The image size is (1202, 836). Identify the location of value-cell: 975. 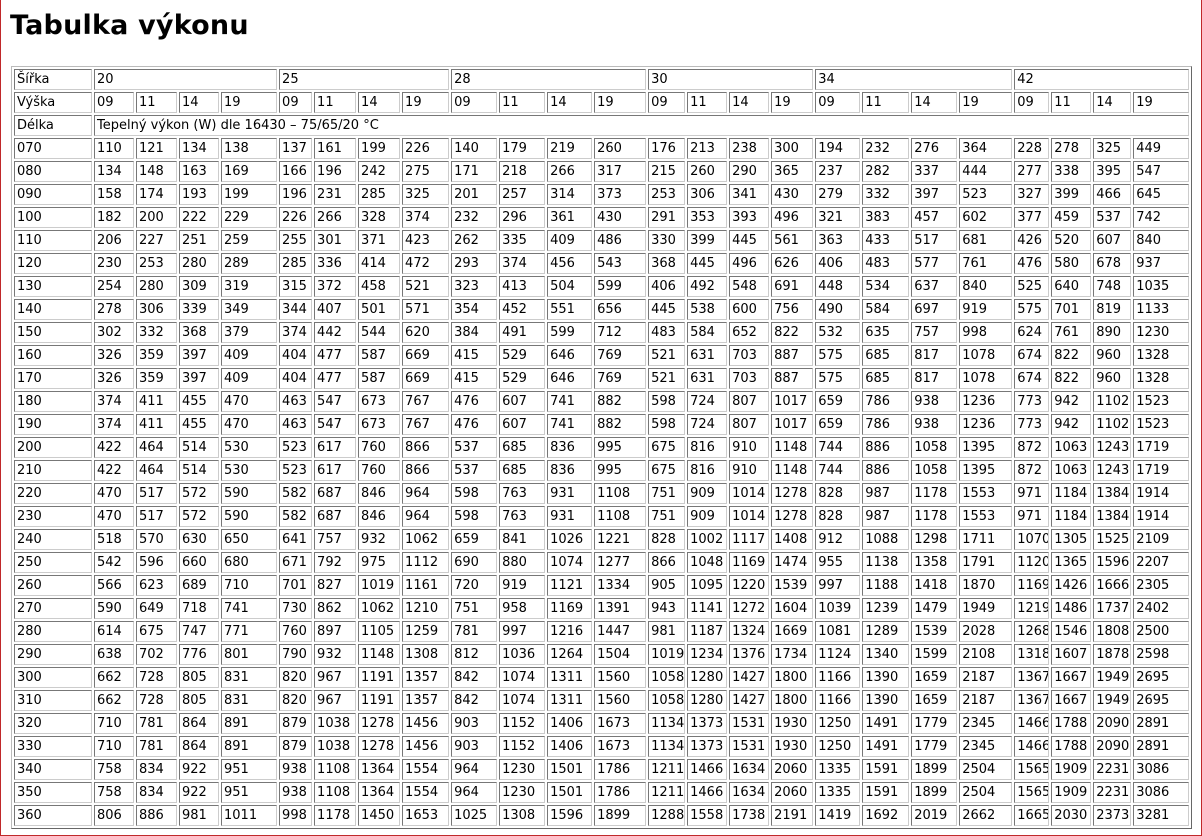
(379, 562).